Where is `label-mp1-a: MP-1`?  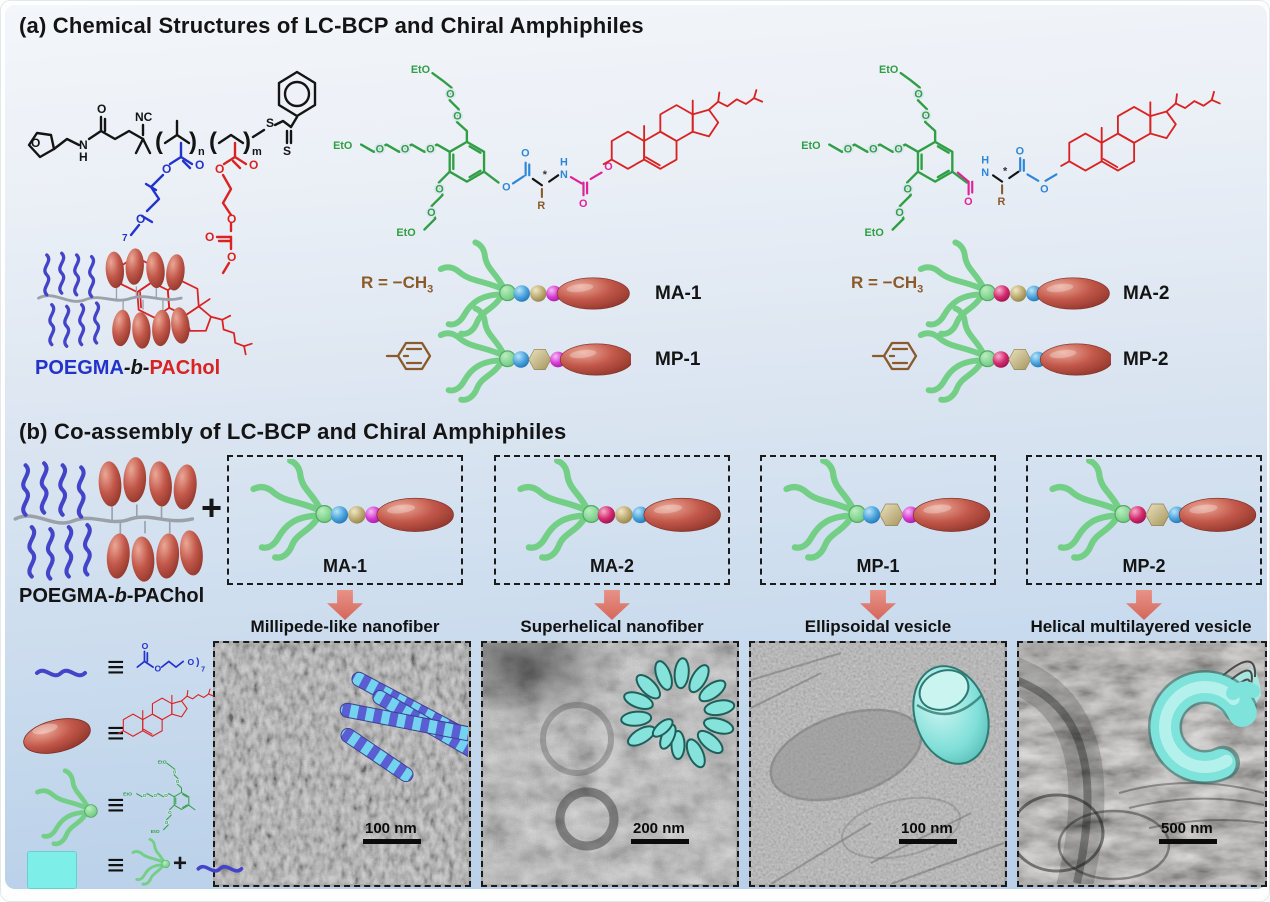
label-mp1-a: MP-1 is located at coordinates (678, 359).